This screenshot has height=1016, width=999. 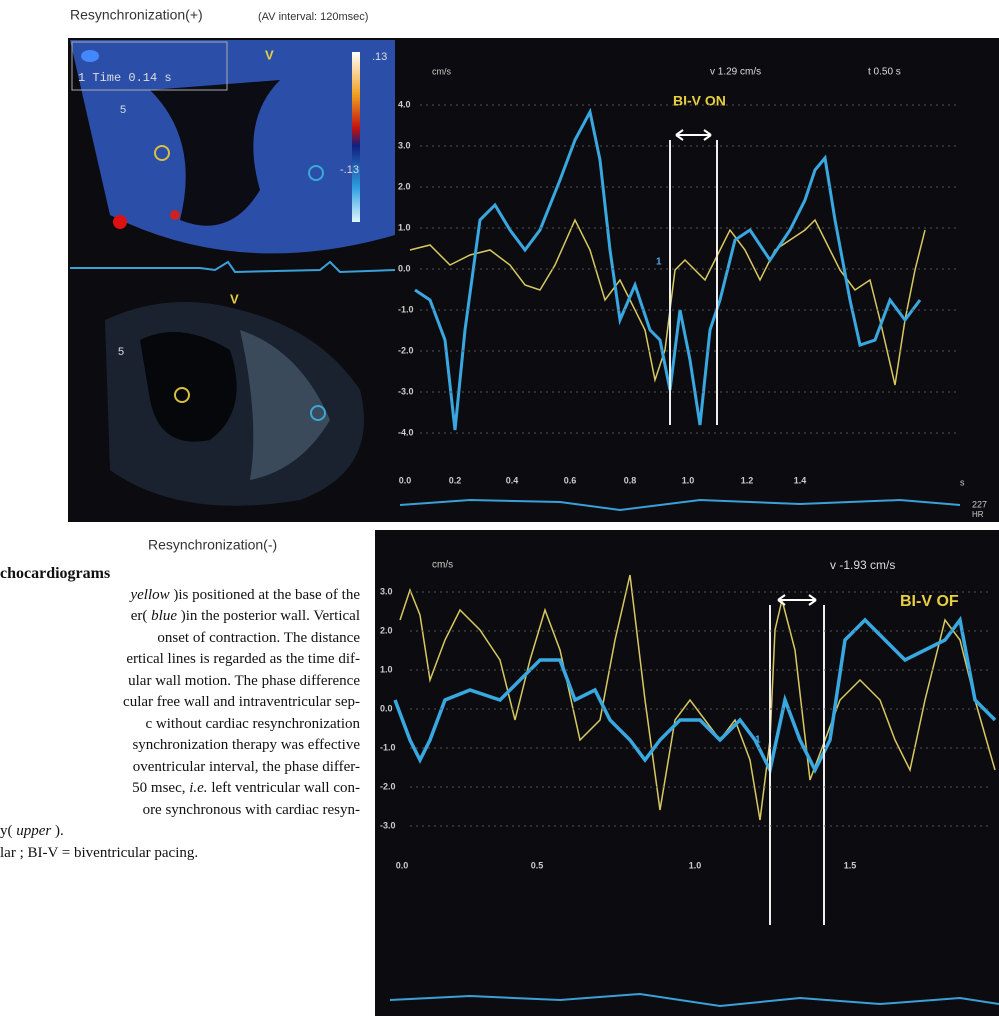 I want to click on caption-term: blue, so click(x=164, y=616).